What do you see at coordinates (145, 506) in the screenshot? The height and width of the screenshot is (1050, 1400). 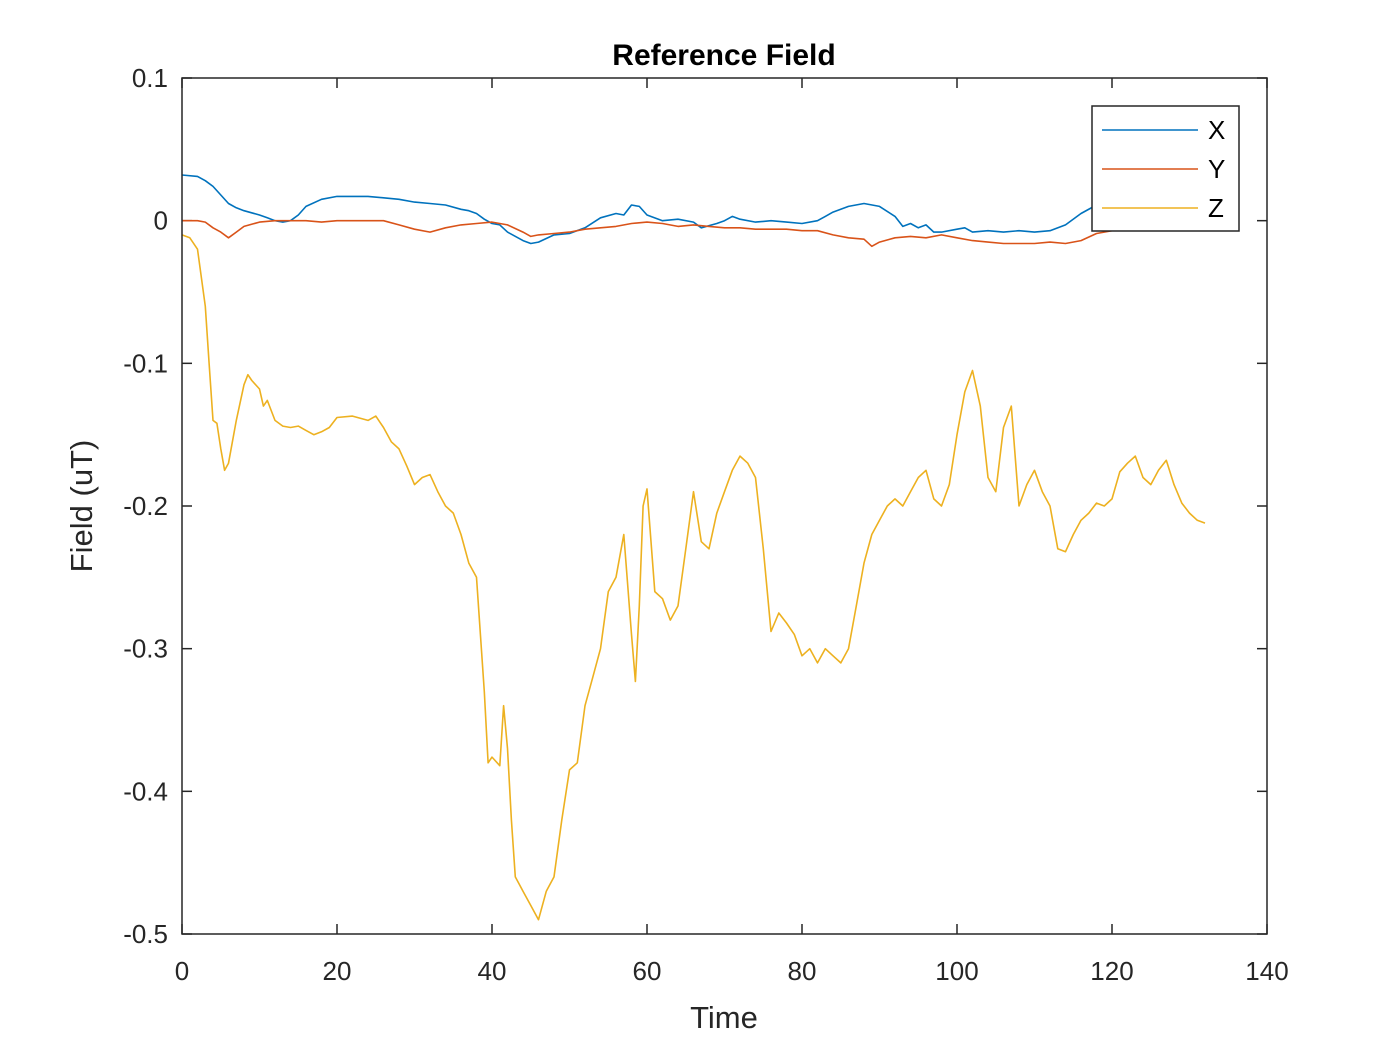 I see `y-tick-label: -0.2` at bounding box center [145, 506].